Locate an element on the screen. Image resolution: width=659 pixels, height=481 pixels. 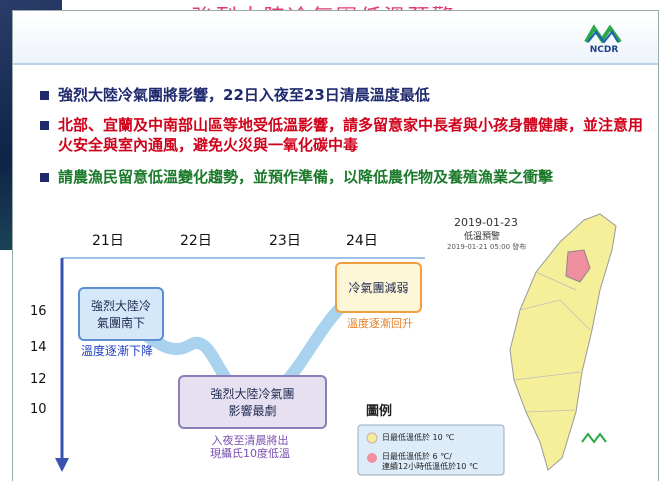
temp-label: 16 is located at coordinates (38, 311).